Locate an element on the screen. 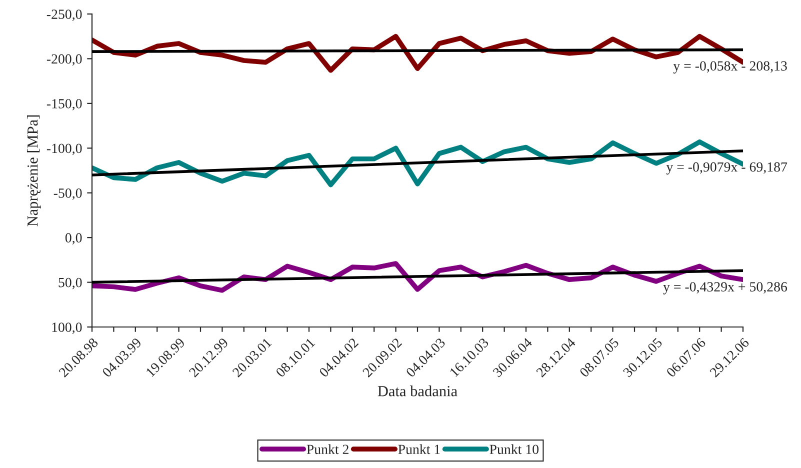  y-axis-title: Naprężenie [MPa] is located at coordinates (33, 170).